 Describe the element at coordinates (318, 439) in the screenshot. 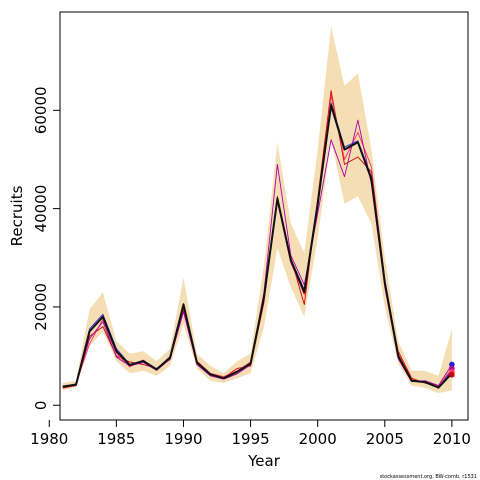

I see `x-tick-label-2000: 2000` at that location.